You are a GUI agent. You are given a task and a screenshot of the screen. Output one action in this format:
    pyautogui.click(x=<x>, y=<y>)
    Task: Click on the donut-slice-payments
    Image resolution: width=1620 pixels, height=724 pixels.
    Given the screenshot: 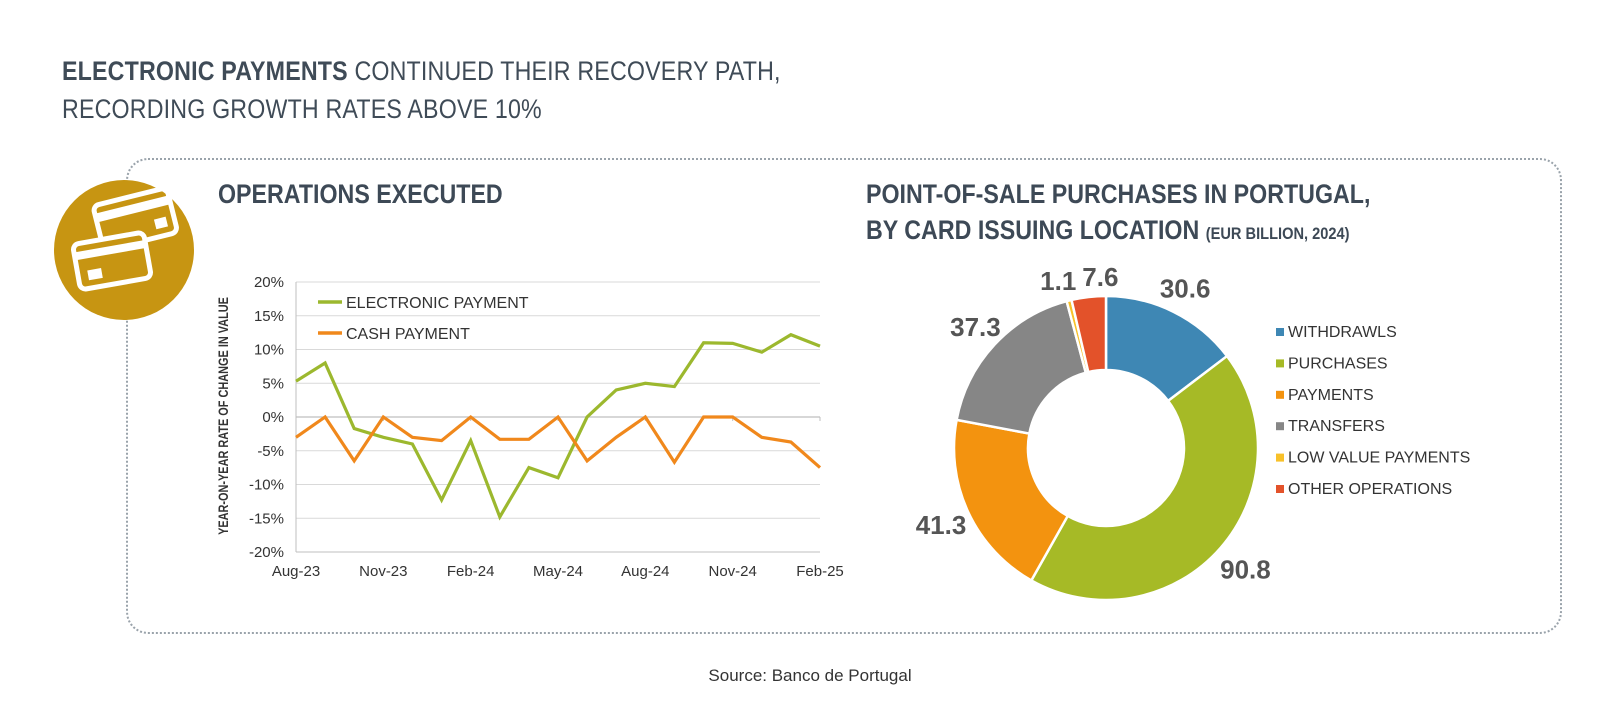 What is the action you would take?
    pyautogui.click(x=1011, y=500)
    